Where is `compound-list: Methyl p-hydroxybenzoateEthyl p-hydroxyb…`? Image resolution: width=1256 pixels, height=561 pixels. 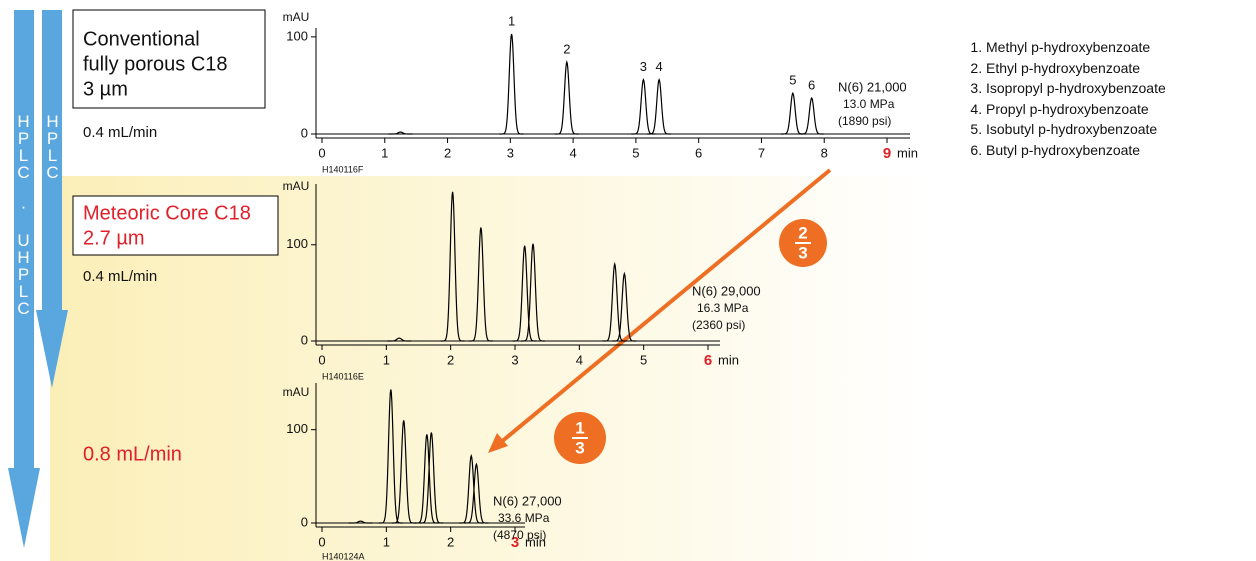 compound-list: Methyl p-hydroxybenzoateEthyl p-hydroxyb… is located at coordinates (1066, 98).